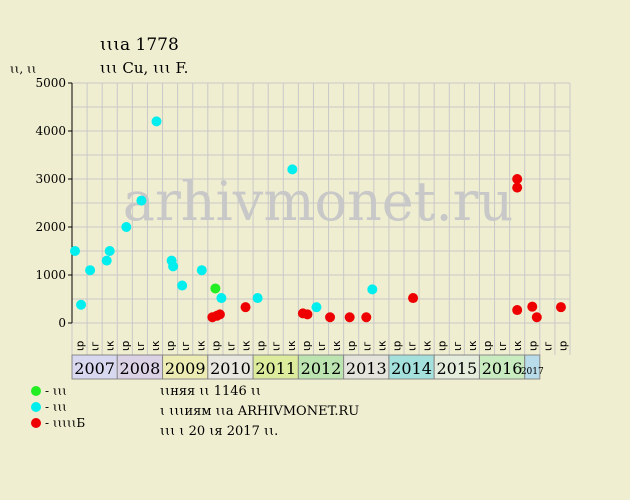  What do you see at coordinates (65, 423) in the screenshot?
I see `legend-label-red: - ꙇꙇꙇꙇꙇБ` at bounding box center [65, 423].